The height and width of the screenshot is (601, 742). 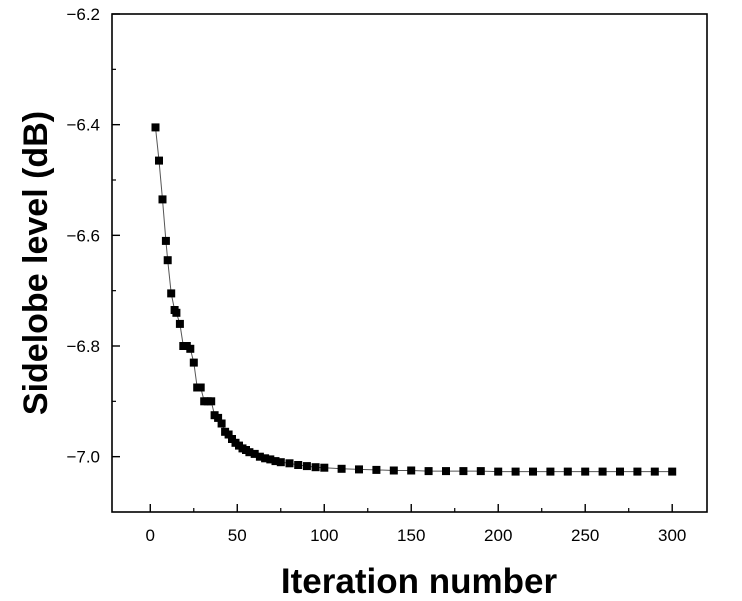 What do you see at coordinates (150, 535) in the screenshot?
I see `x-tick-label: 0` at bounding box center [150, 535].